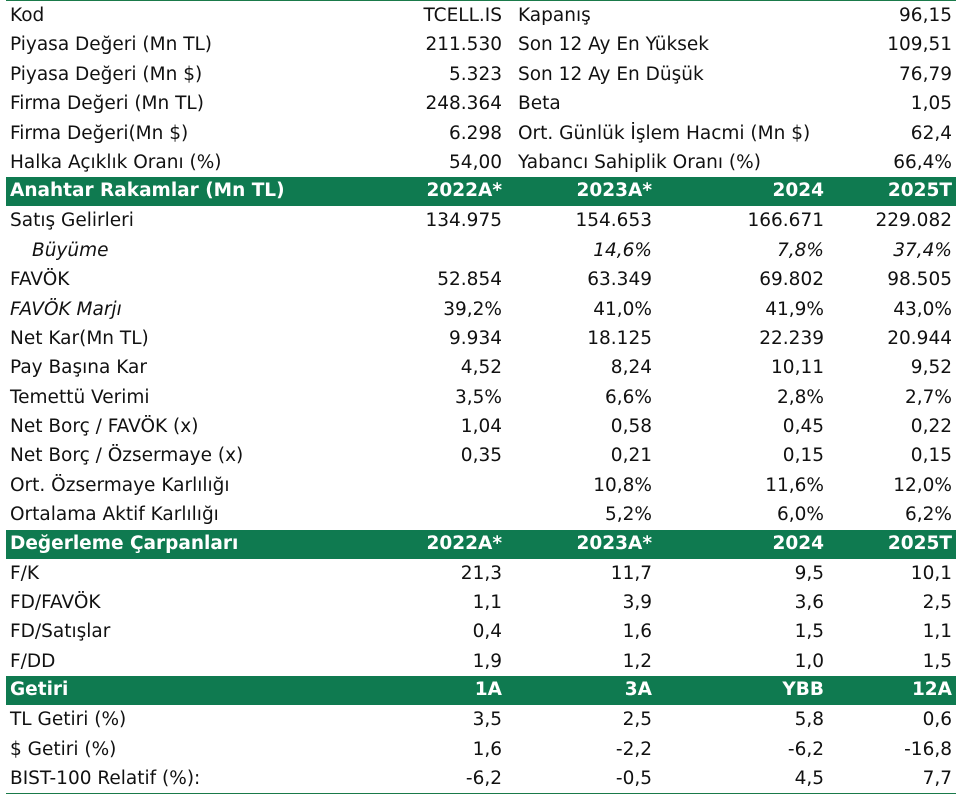 The image size is (960, 796). What do you see at coordinates (614, 191) in the screenshot?
I see `column-header: 2023A*` at bounding box center [614, 191].